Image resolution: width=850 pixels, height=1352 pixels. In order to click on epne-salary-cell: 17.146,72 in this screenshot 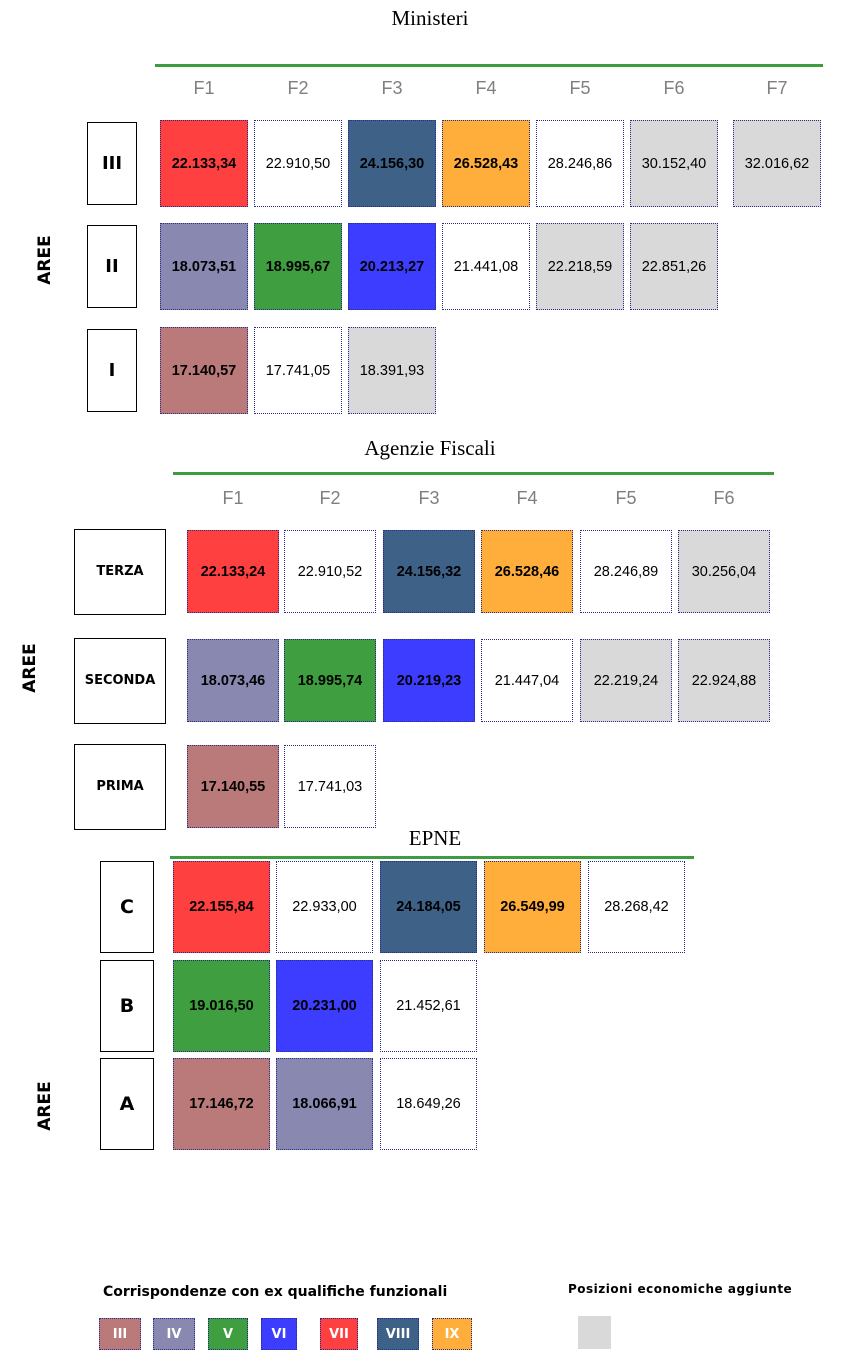, I will do `click(221, 1104)`.